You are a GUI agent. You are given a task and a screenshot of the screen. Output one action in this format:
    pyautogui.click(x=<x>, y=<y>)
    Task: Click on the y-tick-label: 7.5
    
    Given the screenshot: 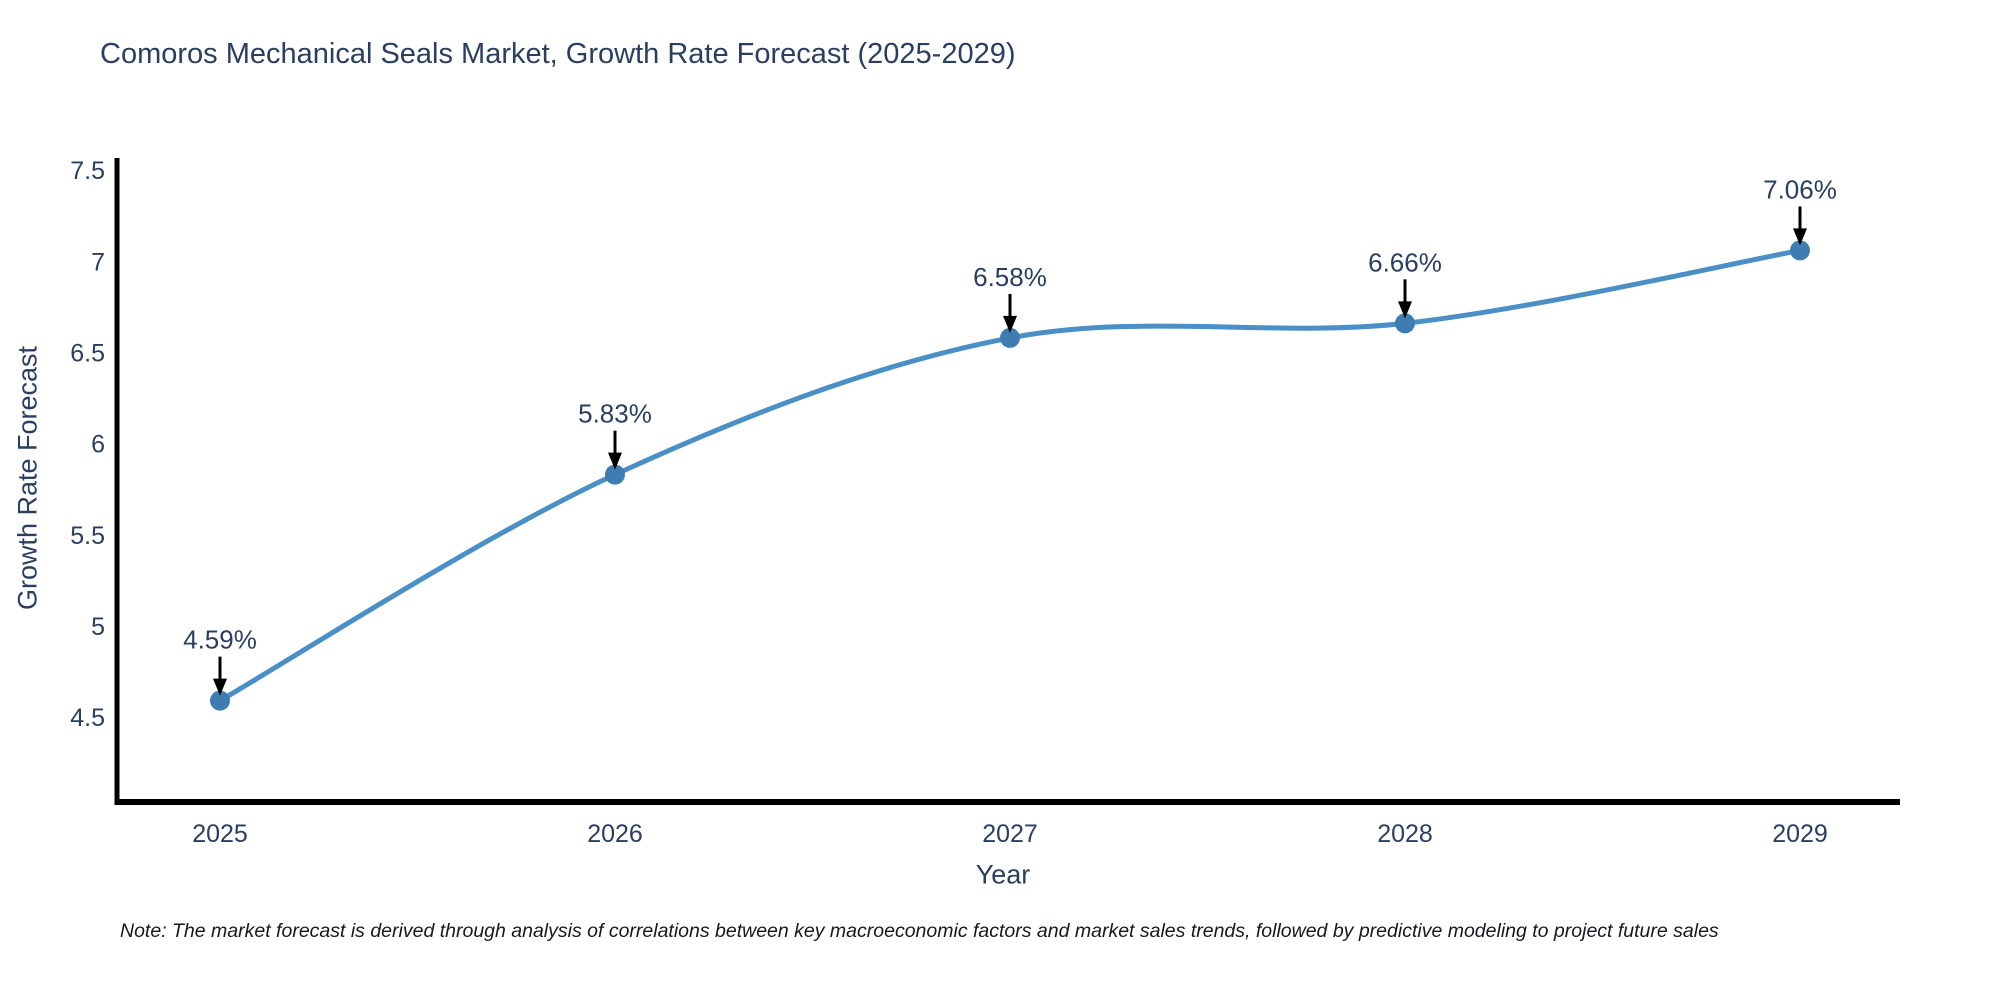 What is the action you would take?
    pyautogui.click(x=87, y=171)
    